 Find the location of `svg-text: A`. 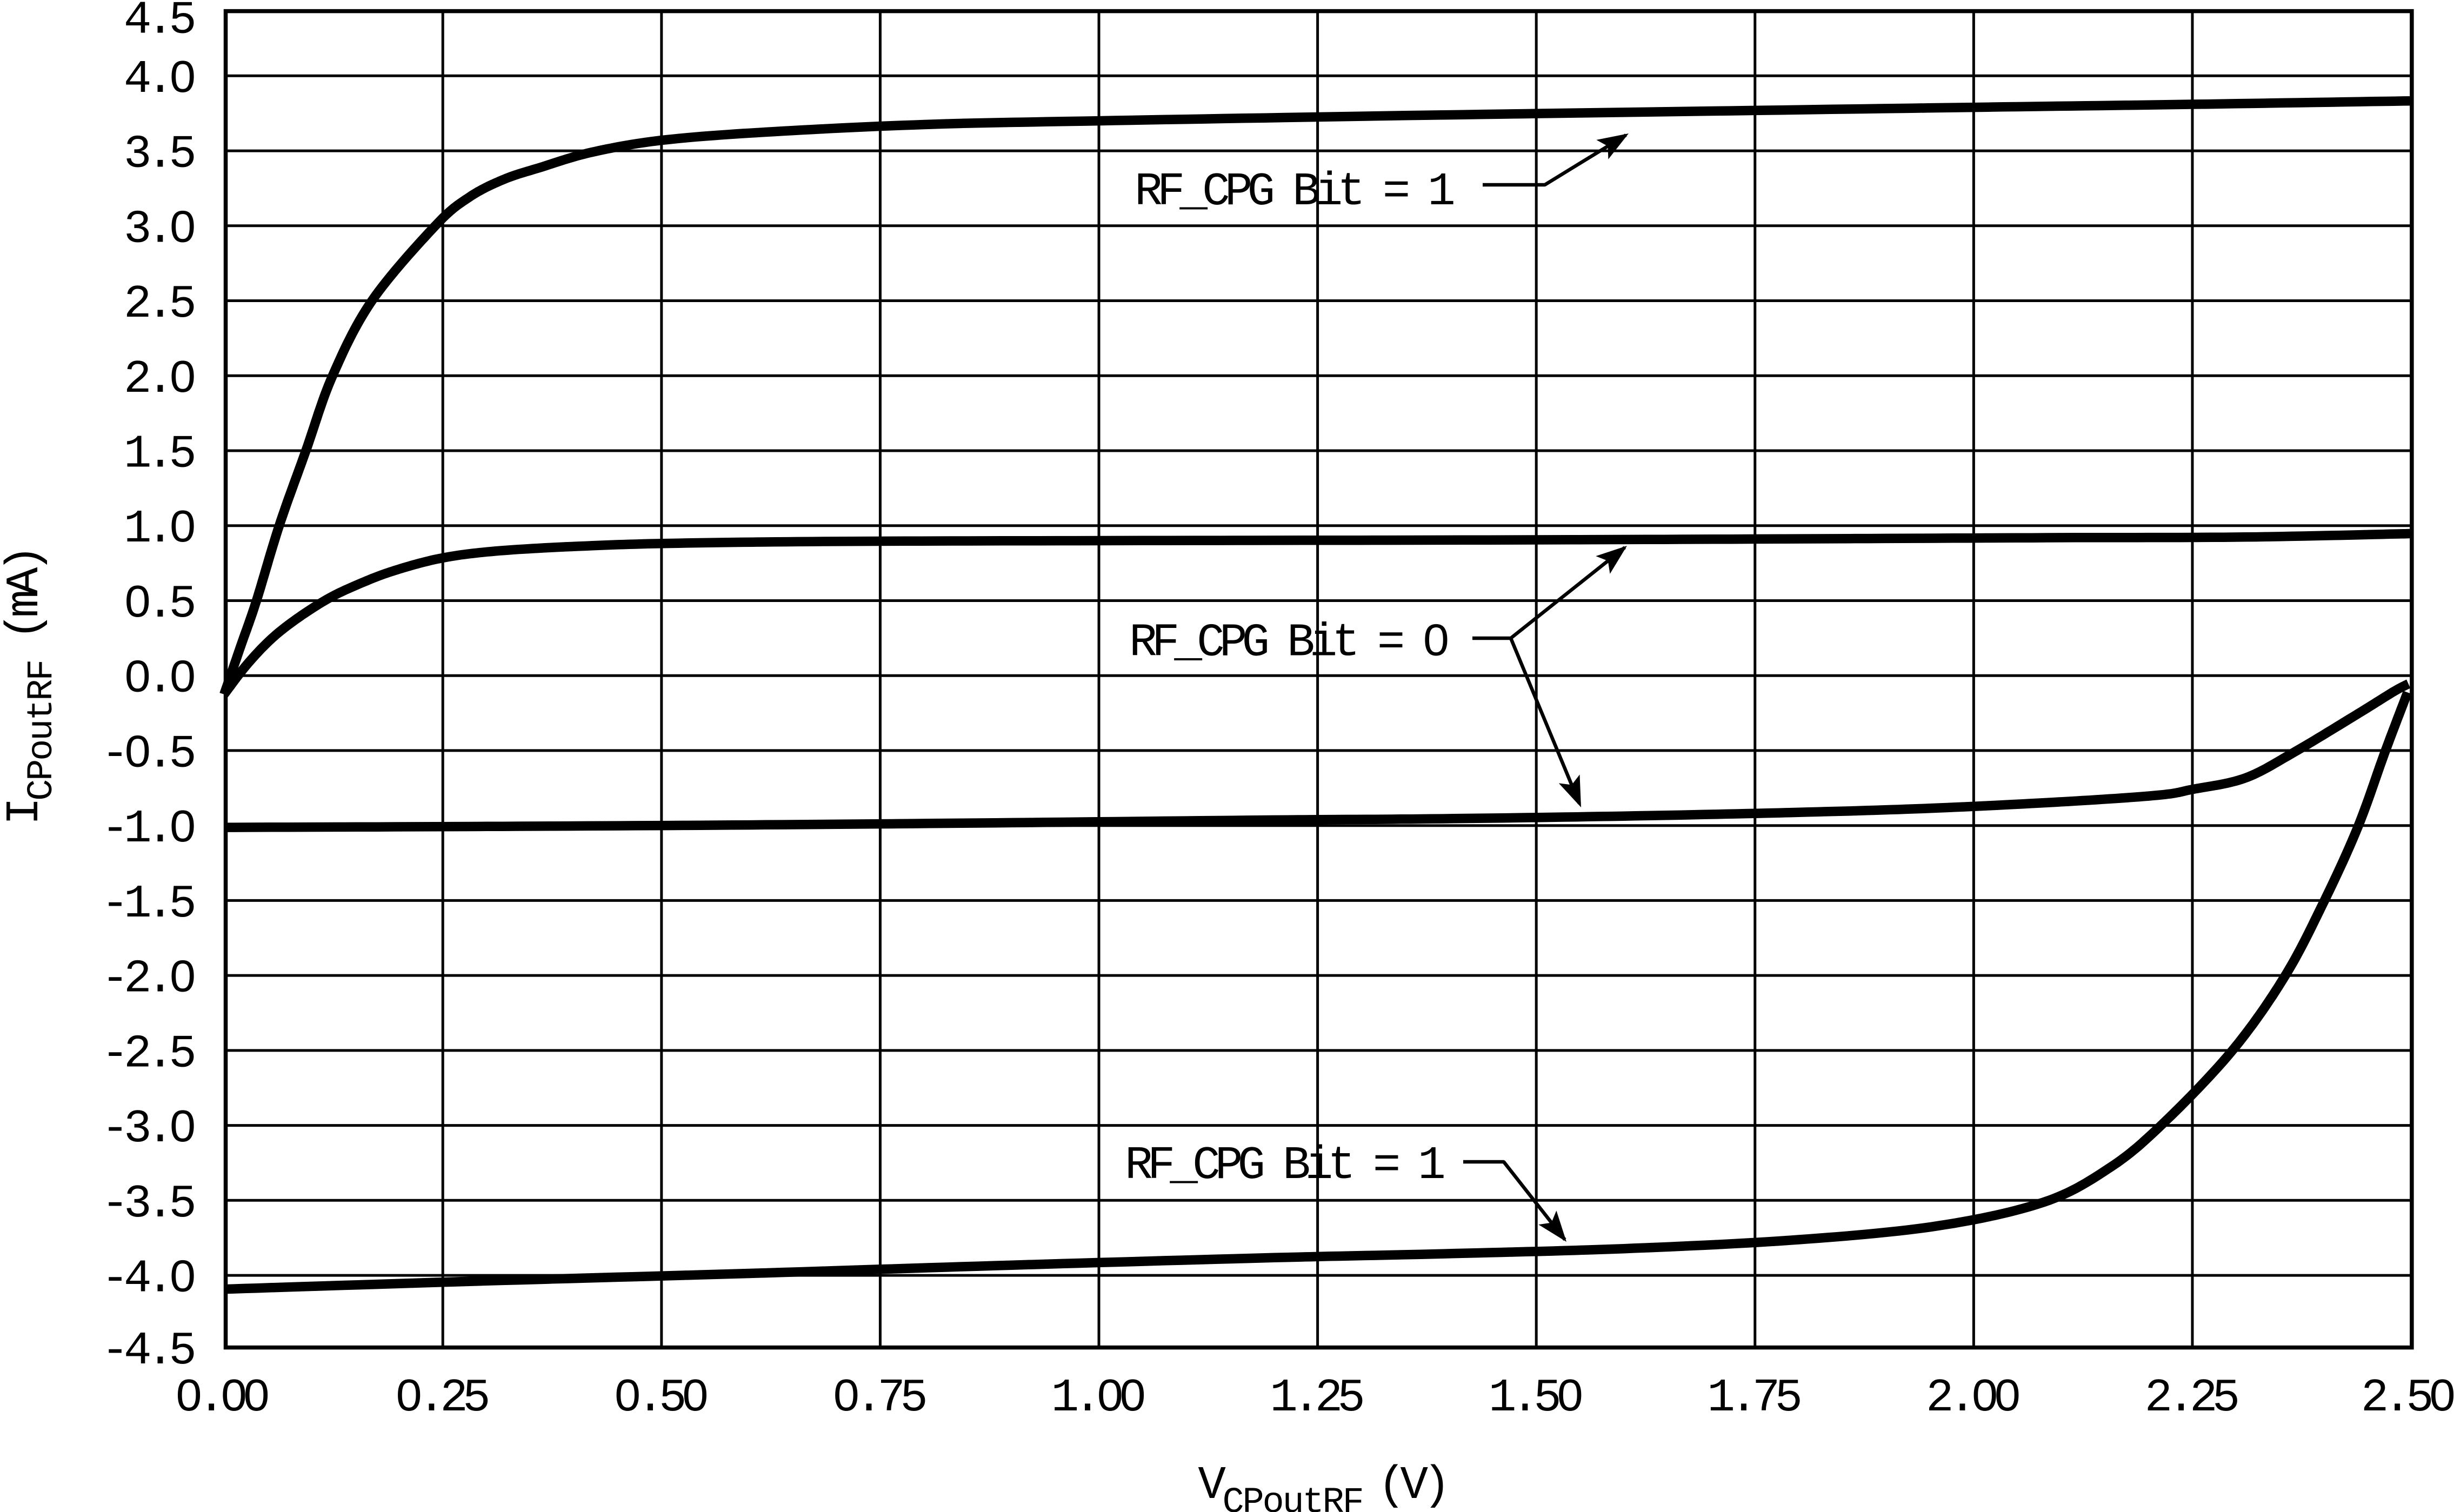

svg-text: A is located at coordinates (25, 581).